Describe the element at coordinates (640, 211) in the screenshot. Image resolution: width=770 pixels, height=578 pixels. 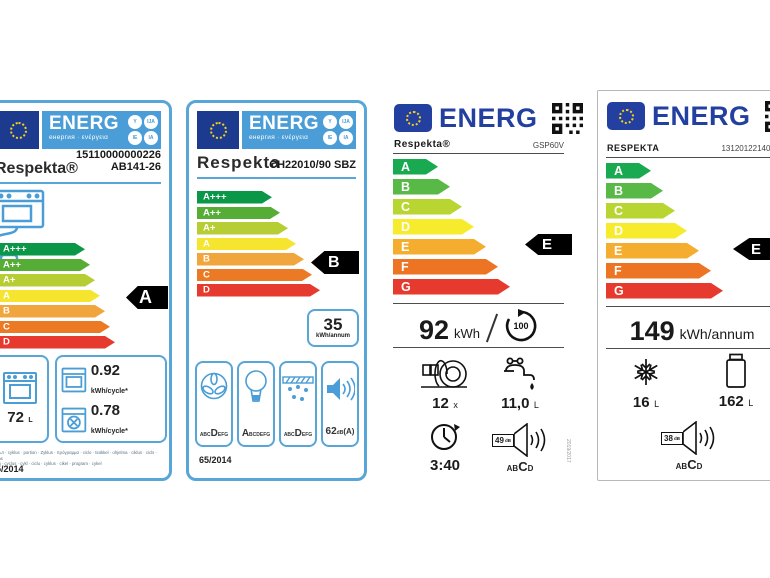
I see `class-arrow-c: C` at that location.